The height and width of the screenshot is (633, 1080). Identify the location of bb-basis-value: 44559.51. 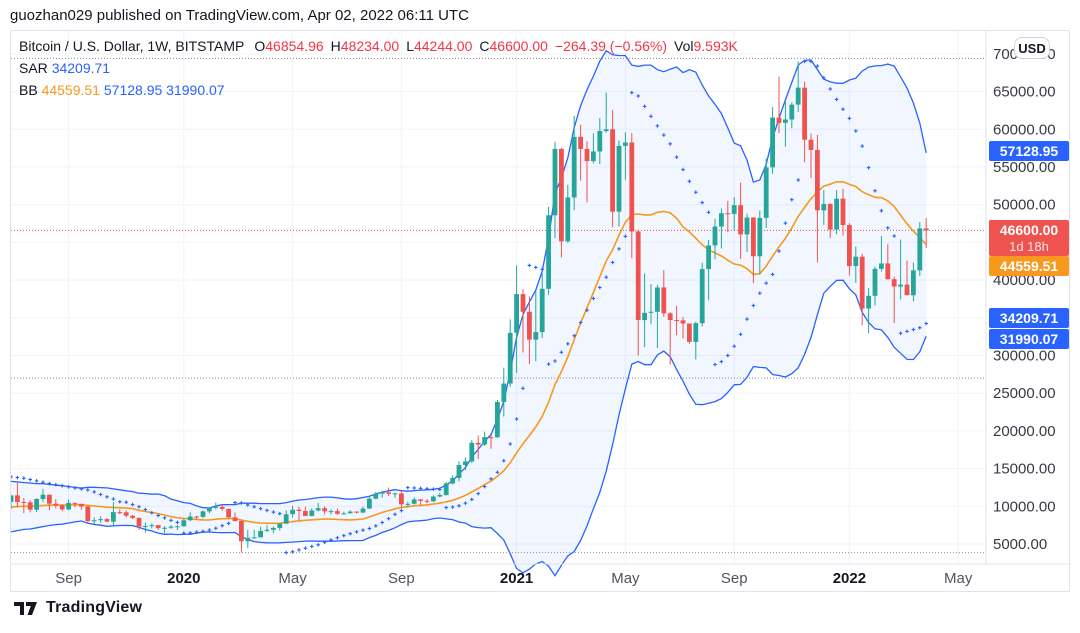
(70, 90).